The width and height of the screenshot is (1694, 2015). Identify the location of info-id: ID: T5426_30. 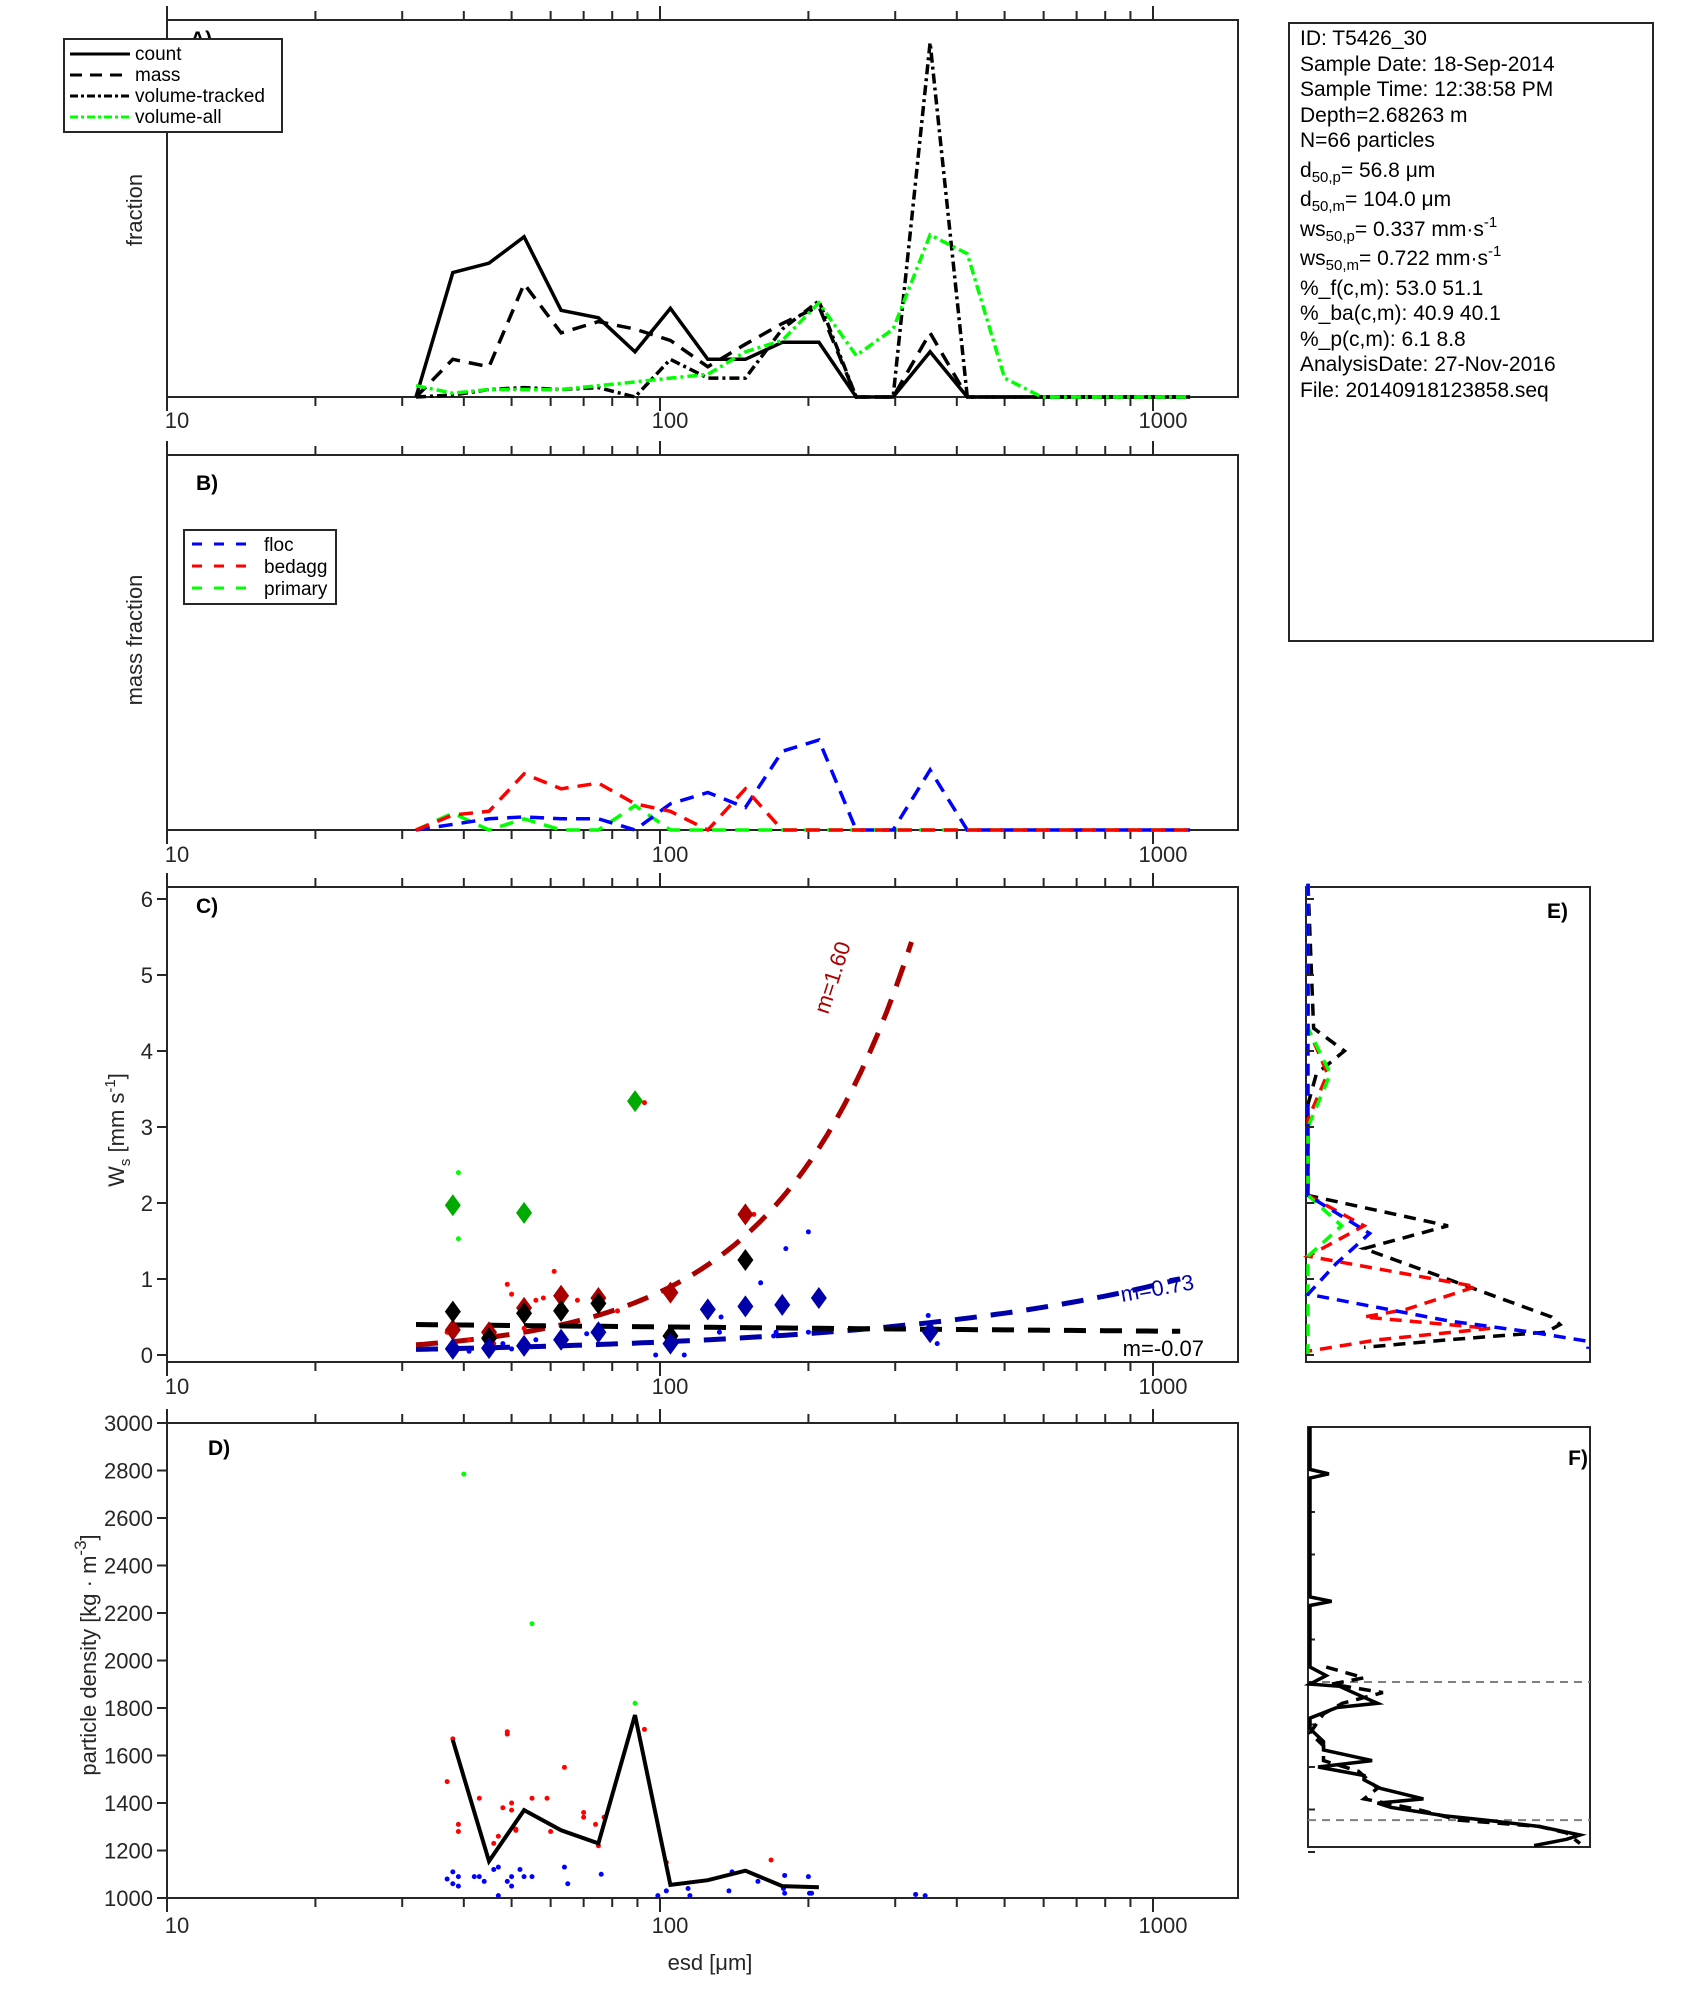
(1363, 38).